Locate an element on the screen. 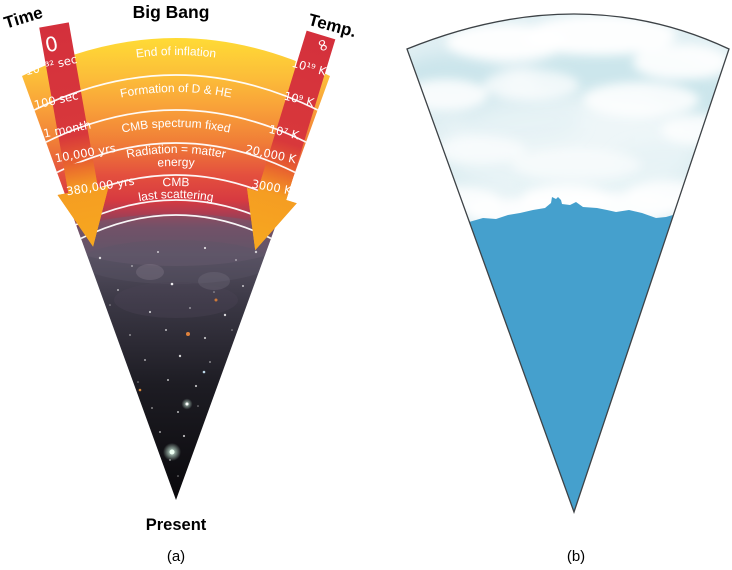  cmb-haze is located at coordinates (176, 266).